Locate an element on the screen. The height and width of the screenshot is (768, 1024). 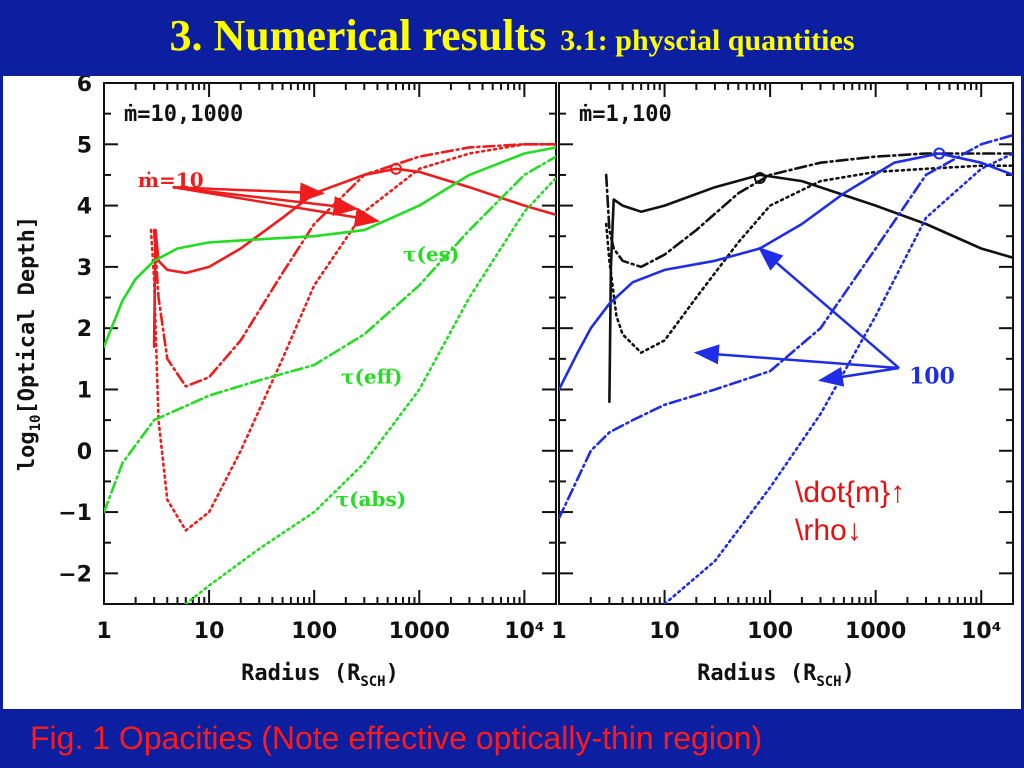
y-tick-label: 6 is located at coordinates (84, 86).